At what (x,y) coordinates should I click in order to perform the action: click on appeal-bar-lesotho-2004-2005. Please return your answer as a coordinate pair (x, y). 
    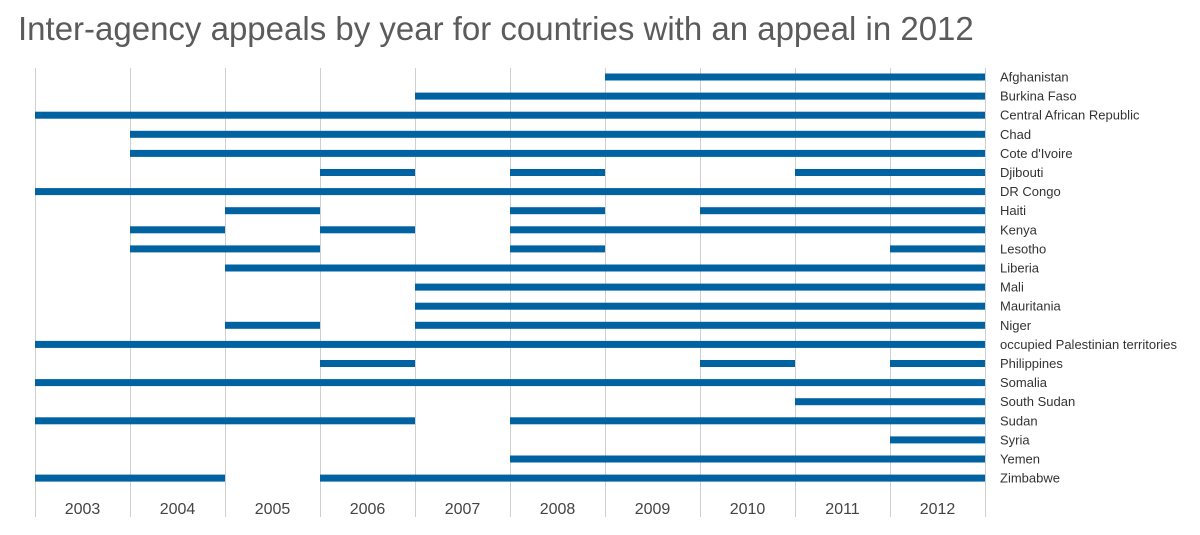
    Looking at the image, I should click on (225, 249).